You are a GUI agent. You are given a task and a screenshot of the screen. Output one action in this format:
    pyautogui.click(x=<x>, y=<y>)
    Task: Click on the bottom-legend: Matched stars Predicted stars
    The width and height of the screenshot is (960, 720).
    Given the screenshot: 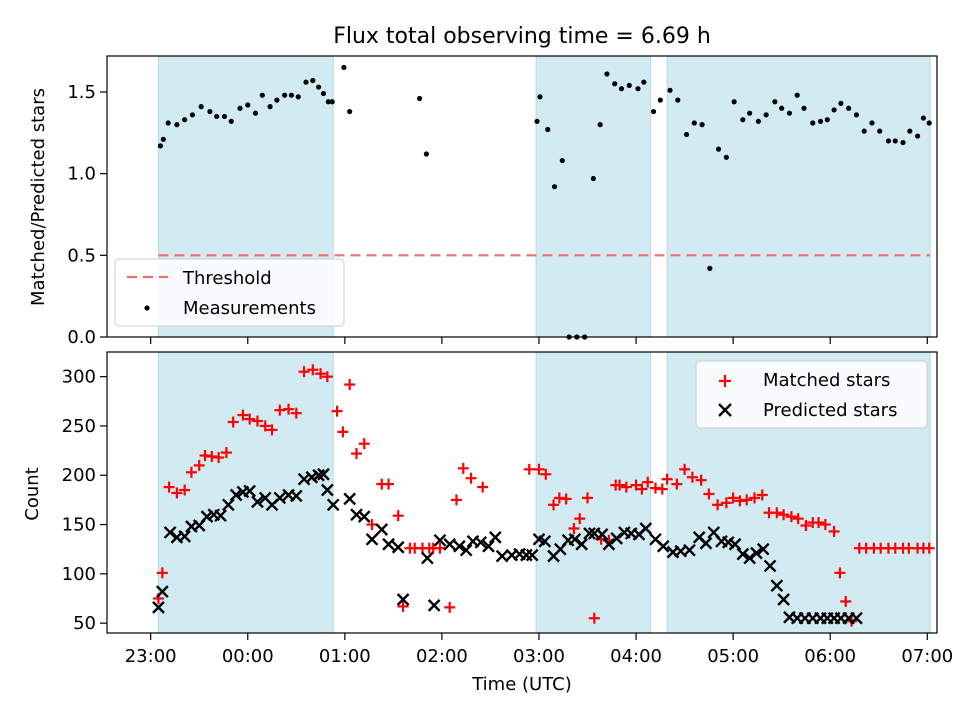 What is the action you would take?
    pyautogui.click(x=811, y=394)
    